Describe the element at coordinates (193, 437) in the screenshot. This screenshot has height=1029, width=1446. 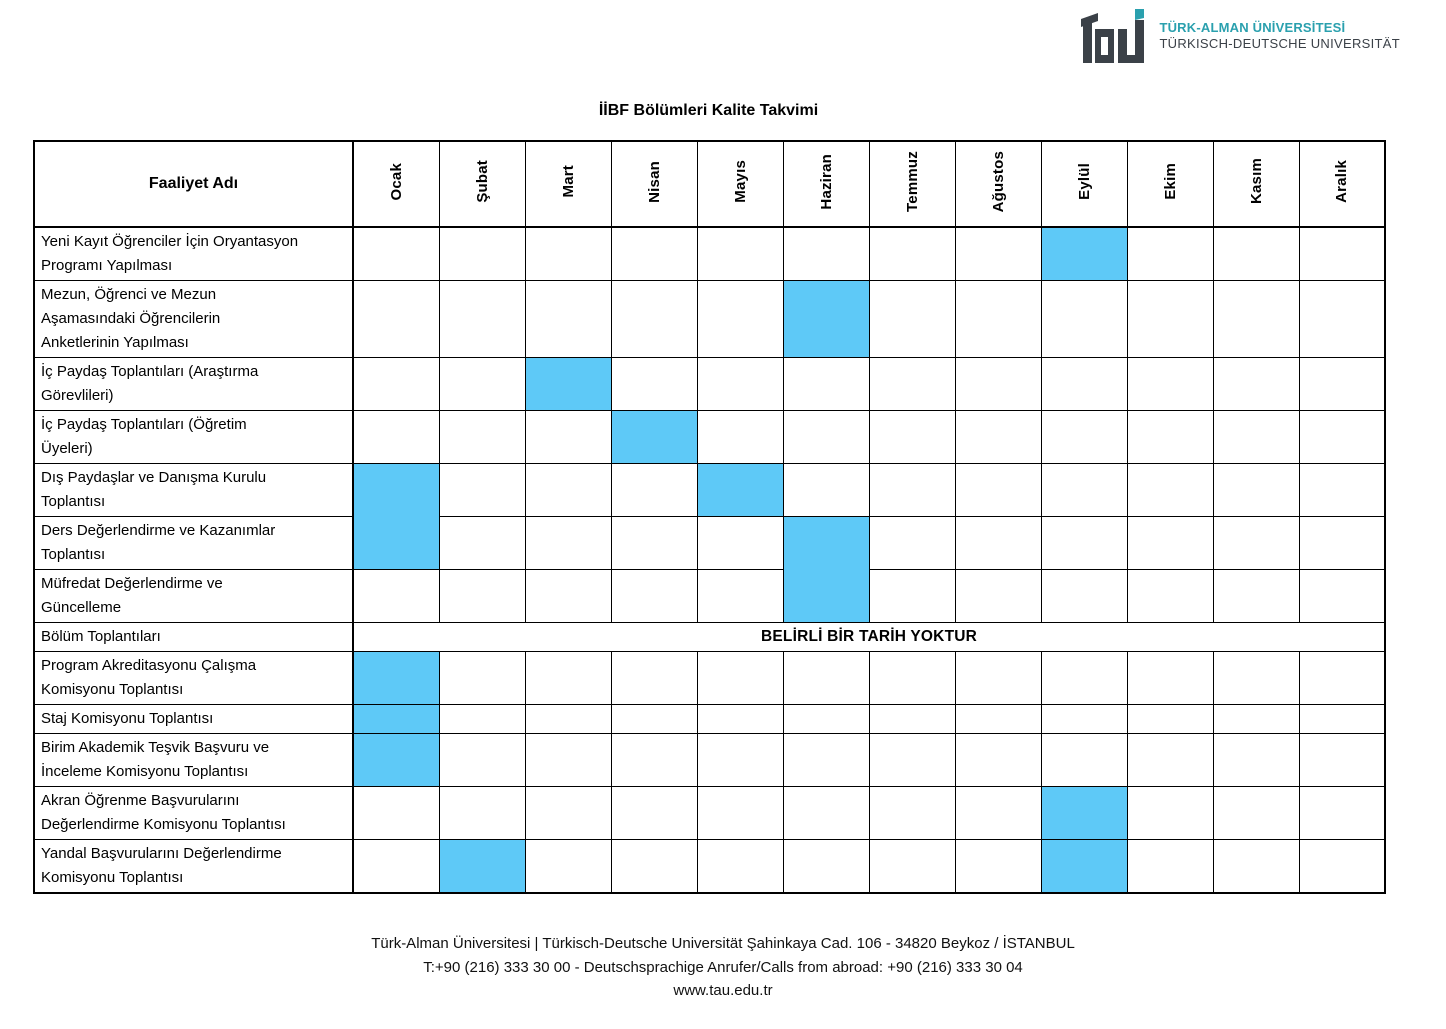
I see `activity-cell: İç Paydaş Toplantıları (Öğretim Üyeleri)` at that location.